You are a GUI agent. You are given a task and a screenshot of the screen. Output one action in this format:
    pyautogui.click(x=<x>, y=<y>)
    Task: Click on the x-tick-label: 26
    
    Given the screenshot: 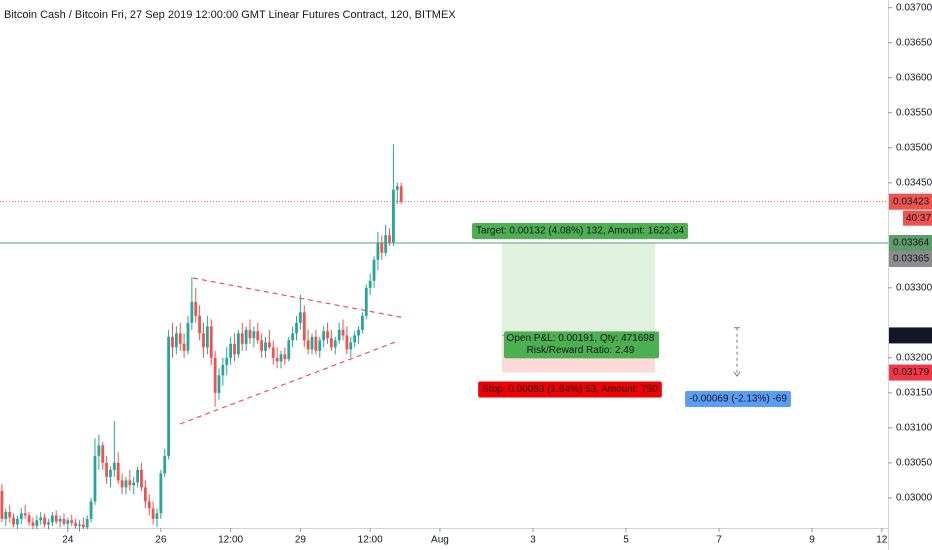 What is the action you would take?
    pyautogui.click(x=161, y=540)
    